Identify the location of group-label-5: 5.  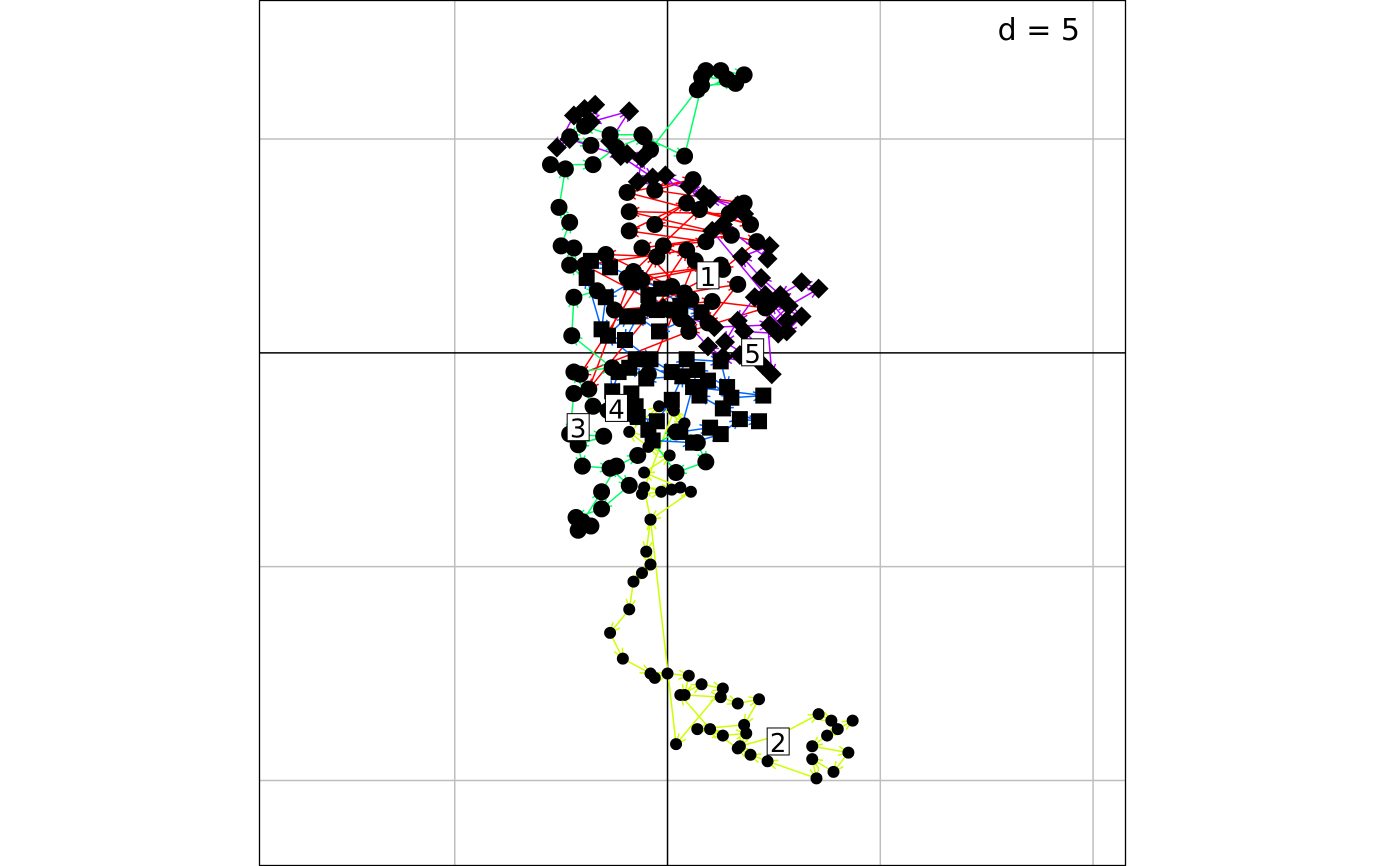
(753, 354).